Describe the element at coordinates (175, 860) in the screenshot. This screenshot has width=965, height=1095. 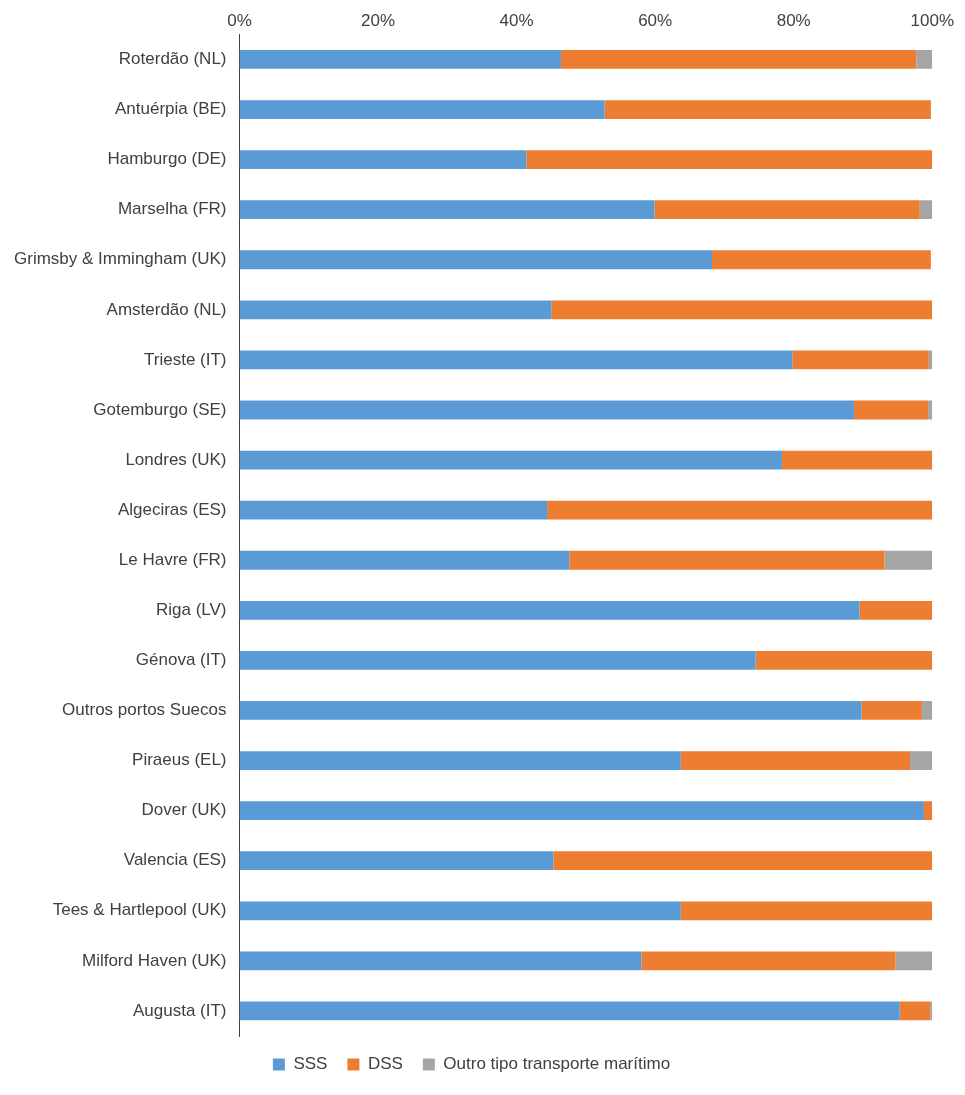
I see `y-tick-label: Valencia (ES)` at that location.